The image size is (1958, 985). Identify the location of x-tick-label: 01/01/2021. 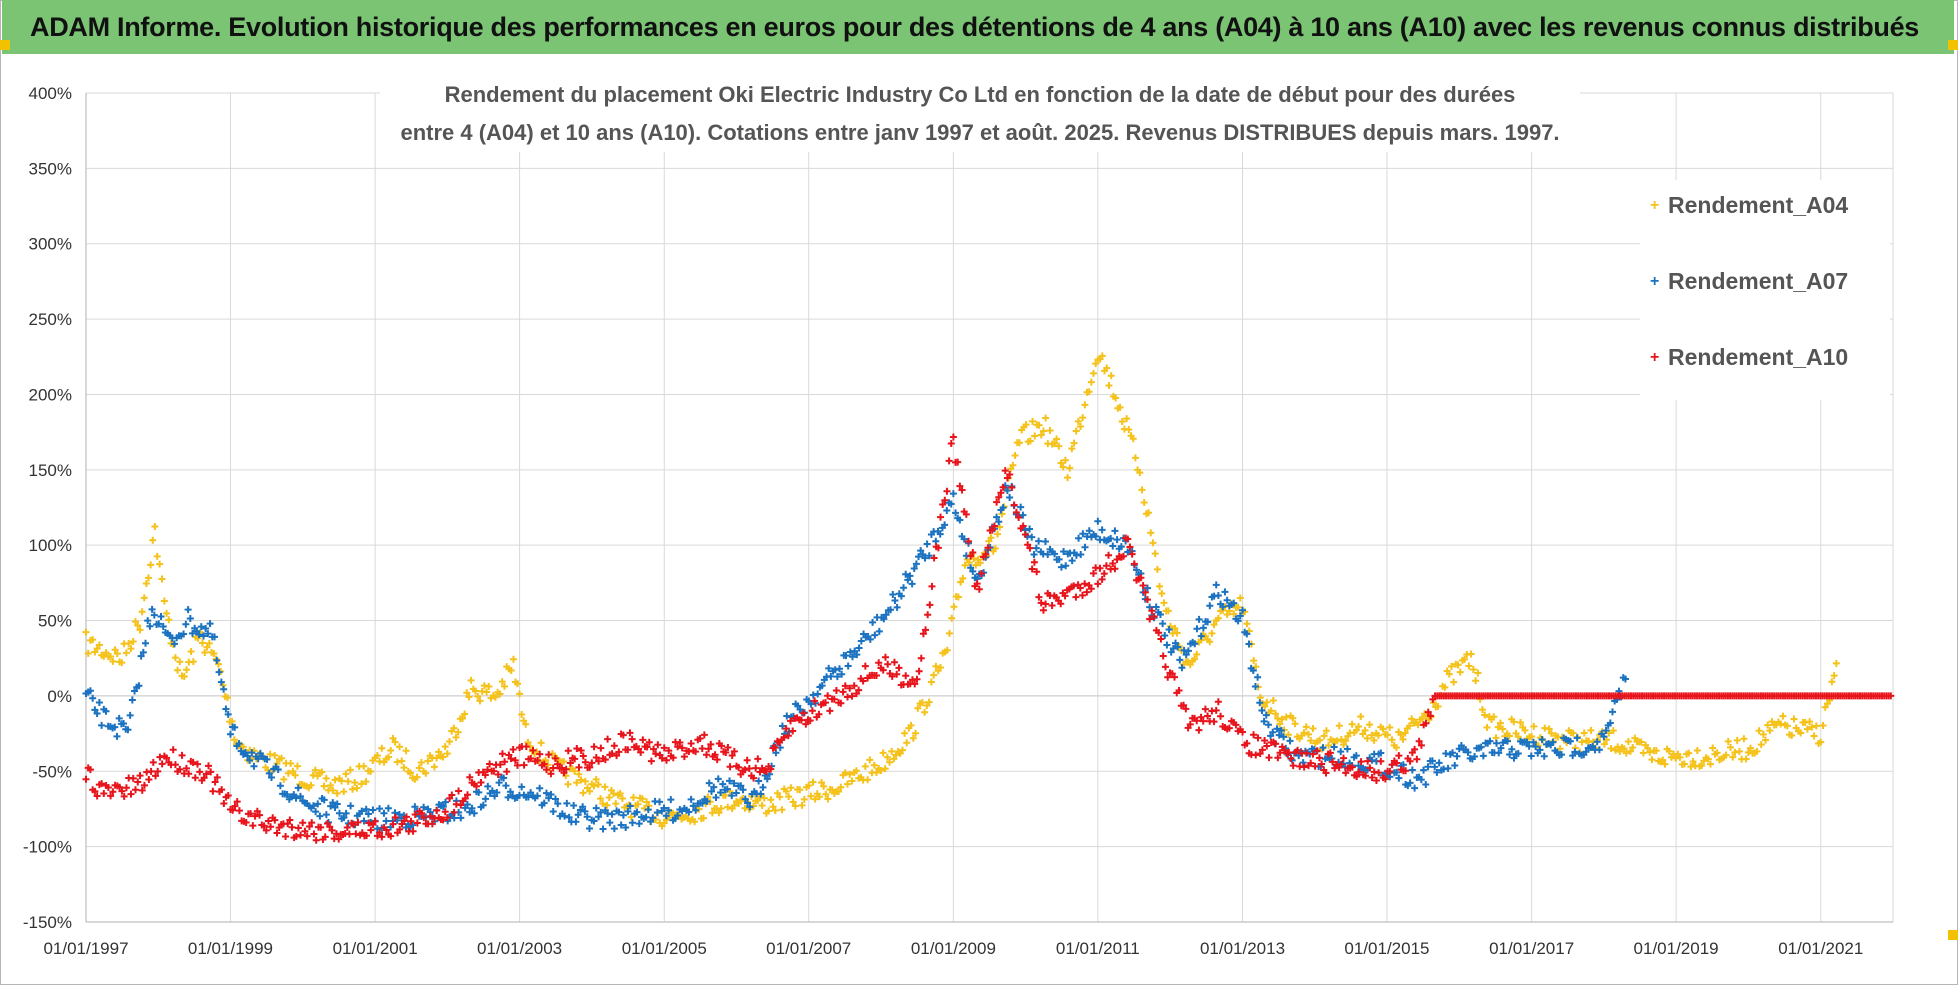
(1820, 948).